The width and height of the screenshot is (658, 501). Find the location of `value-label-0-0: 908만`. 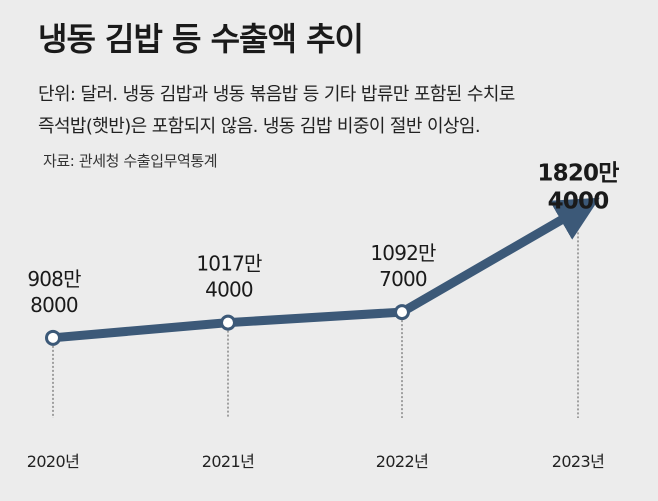

value-label-0-0: 908만 is located at coordinates (54, 279).